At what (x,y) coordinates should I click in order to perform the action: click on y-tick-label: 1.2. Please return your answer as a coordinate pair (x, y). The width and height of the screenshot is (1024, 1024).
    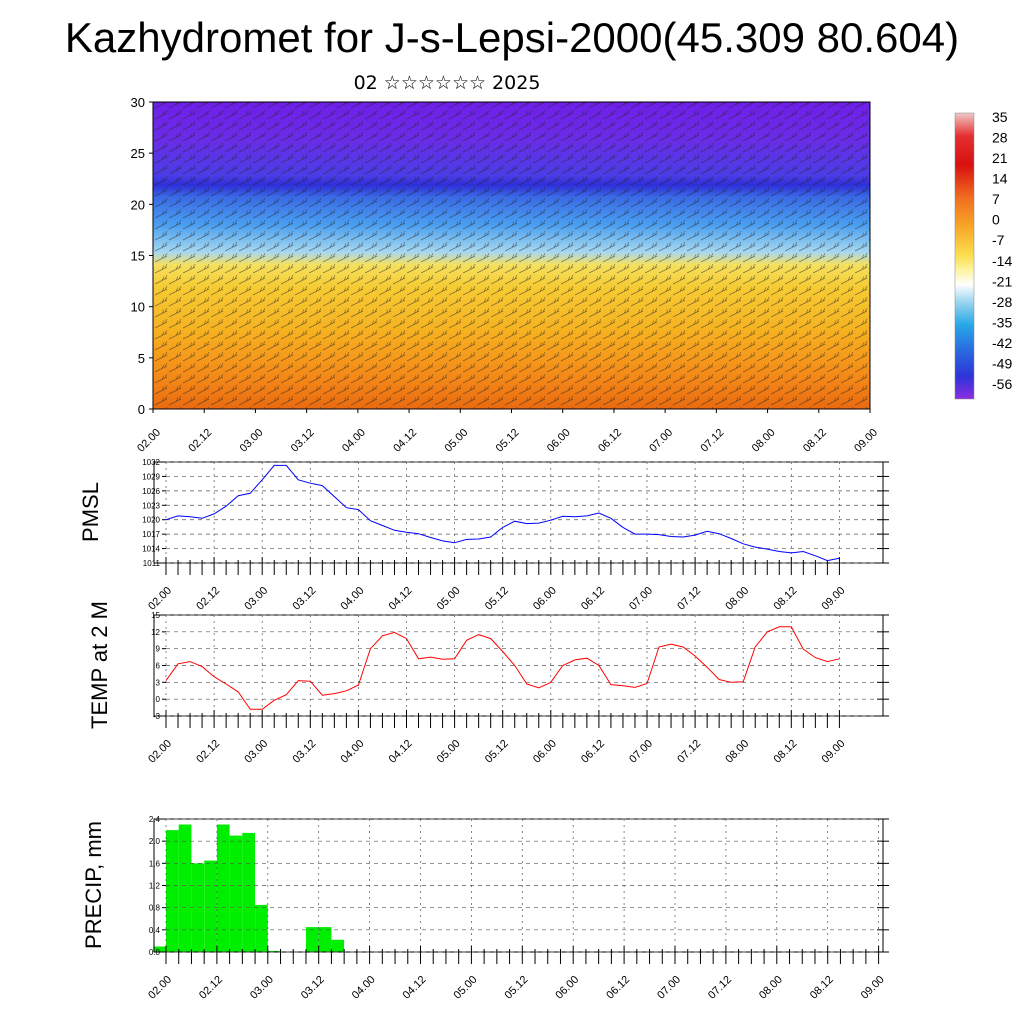
    Looking at the image, I should click on (155, 886).